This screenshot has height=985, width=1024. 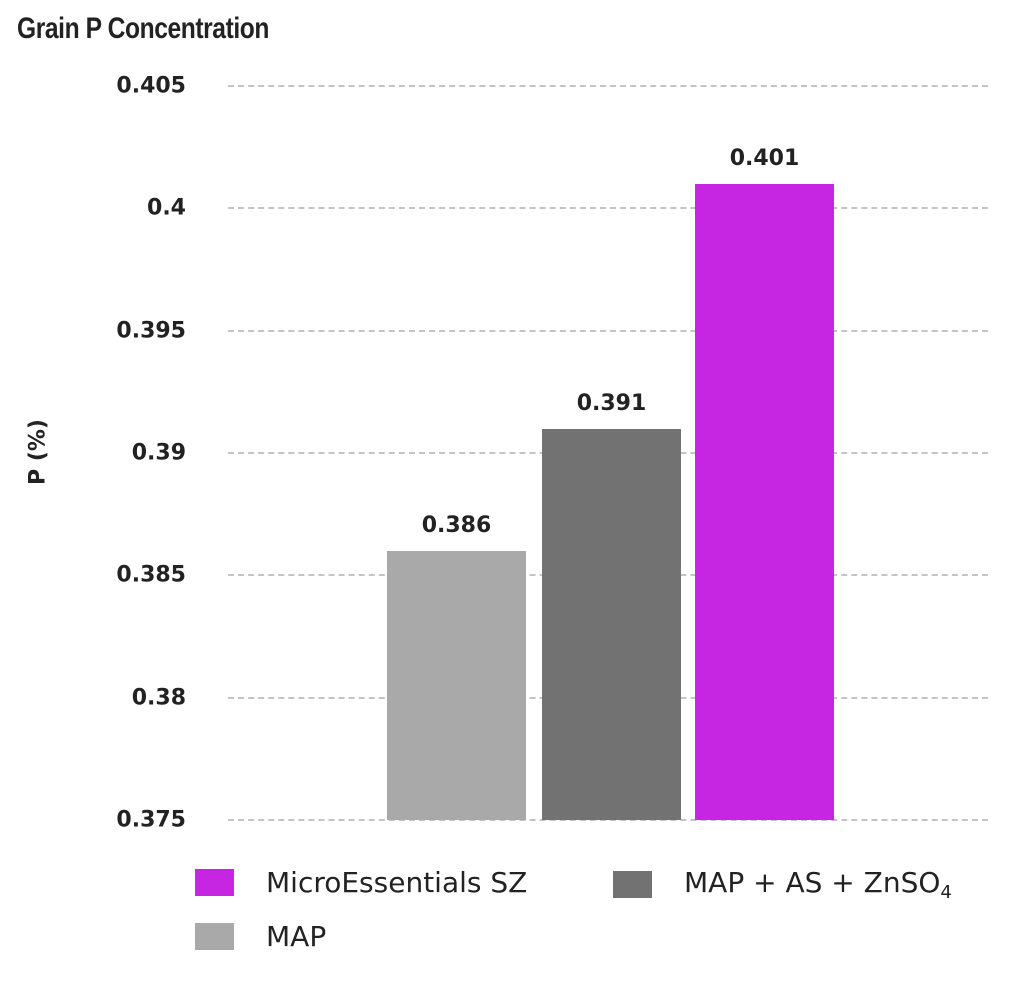 I want to click on legend-item-microessentials: MicroEssentials SZ, so click(x=361, y=882).